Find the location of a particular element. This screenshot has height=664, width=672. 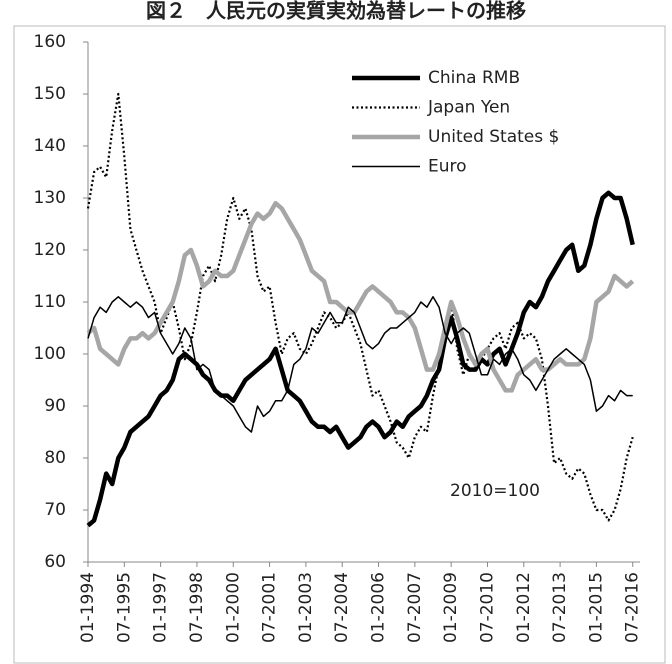

x-tick-label: 01-2012 is located at coordinates (524, 607).